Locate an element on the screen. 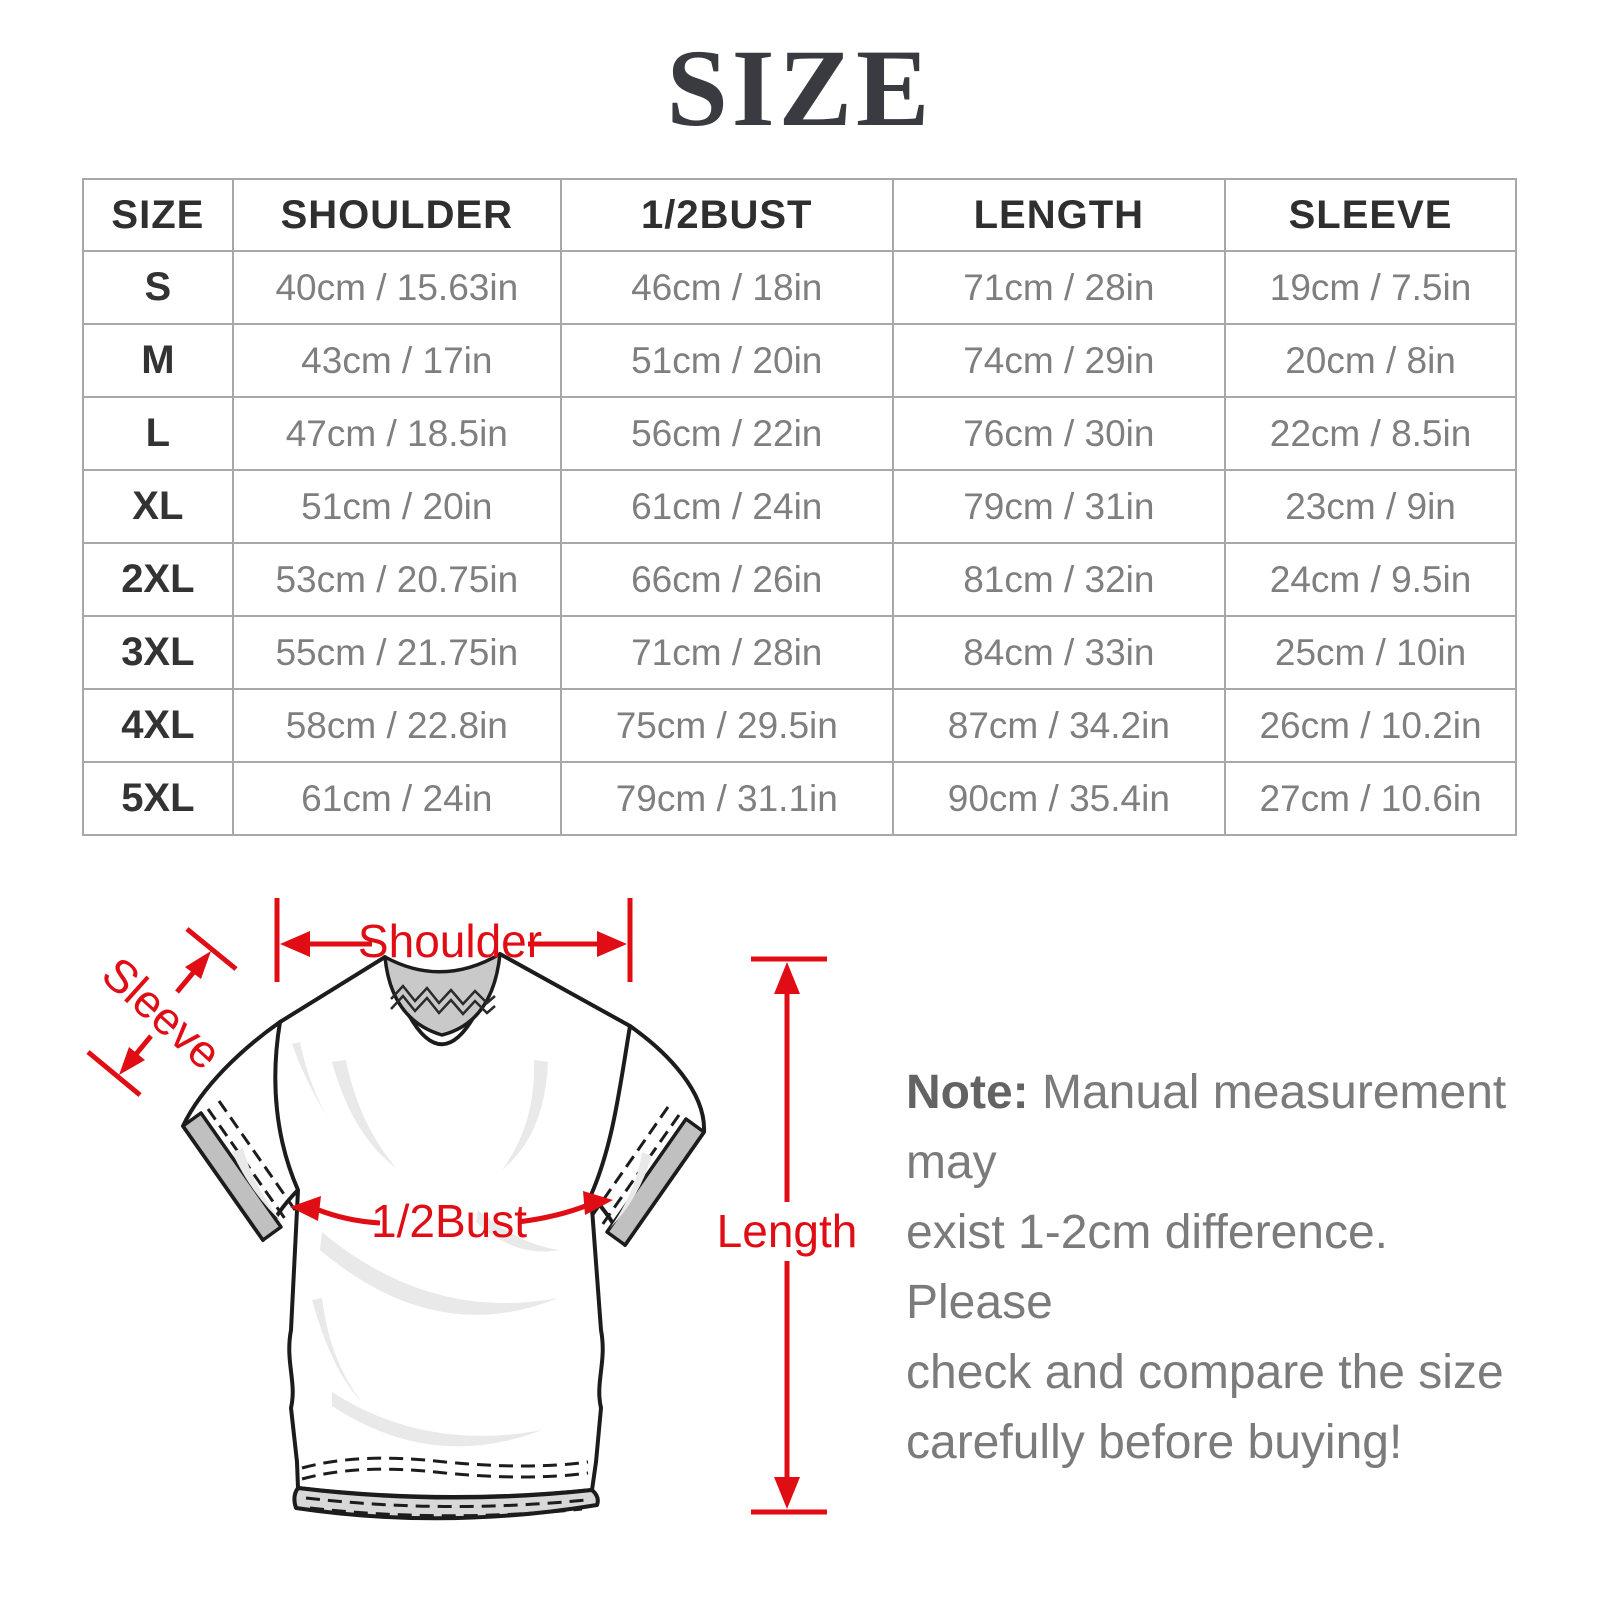 This screenshot has width=1600, height=1600. measurement-cell: 26cm / 10.2in is located at coordinates (1370, 725).